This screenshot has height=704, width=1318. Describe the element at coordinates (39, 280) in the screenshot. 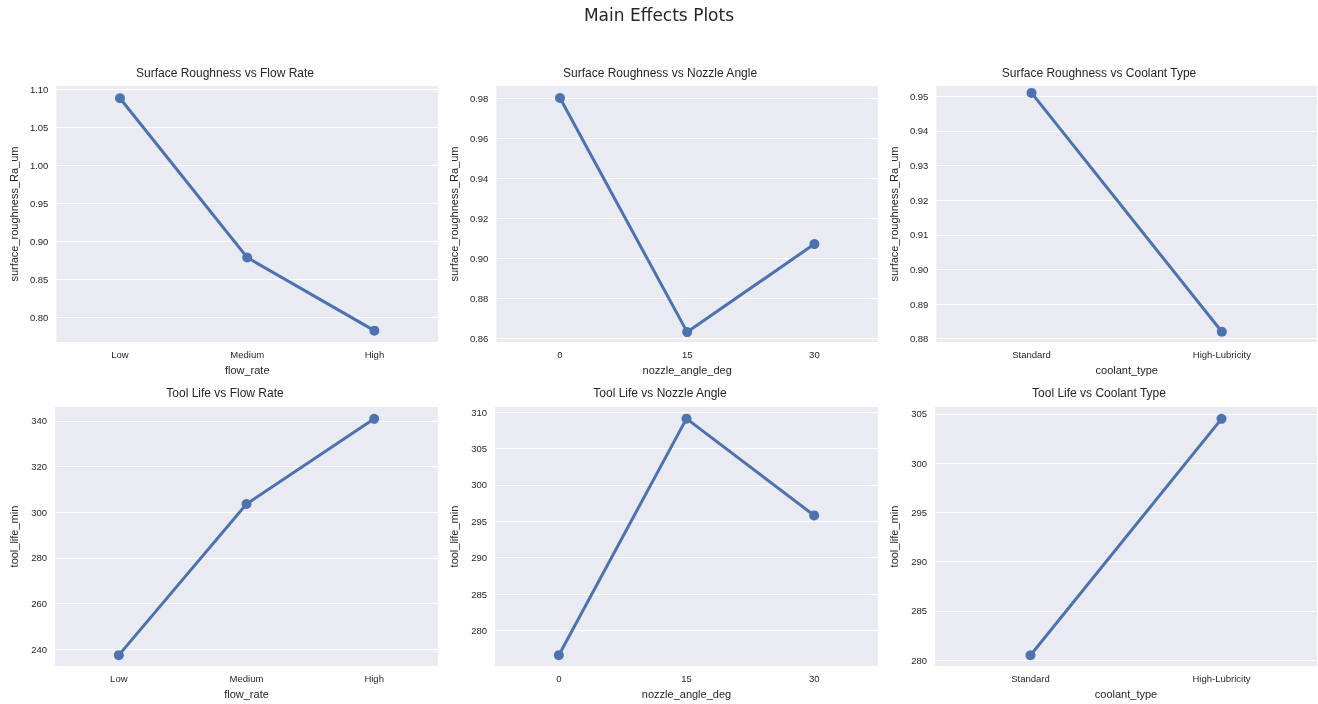

I see `y-tick-label: 0.85` at that location.